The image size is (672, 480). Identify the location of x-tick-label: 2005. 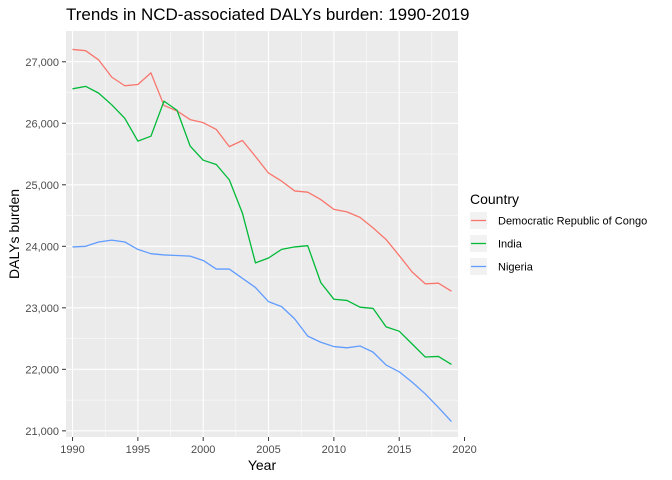
(268, 450).